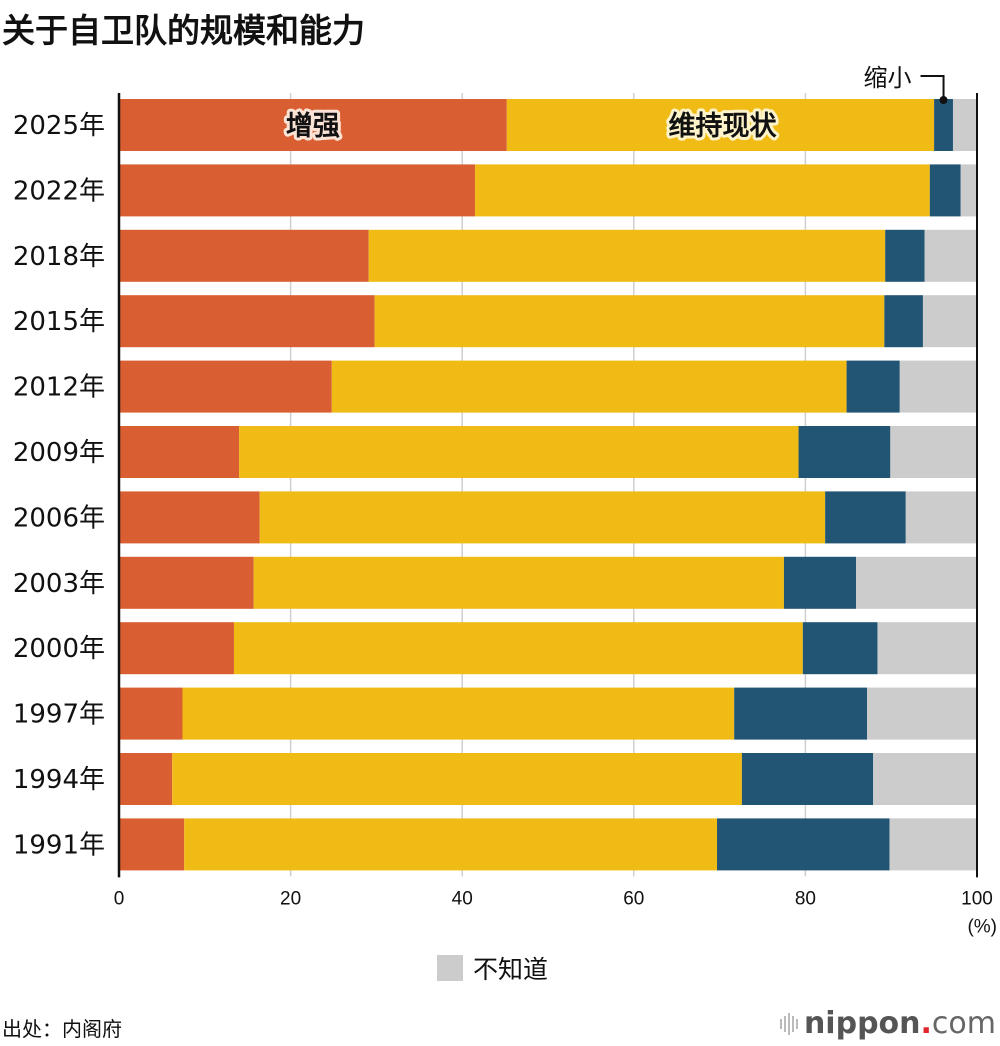  Describe the element at coordinates (119, 898) in the screenshot. I see `x-tick-label: 0` at that location.